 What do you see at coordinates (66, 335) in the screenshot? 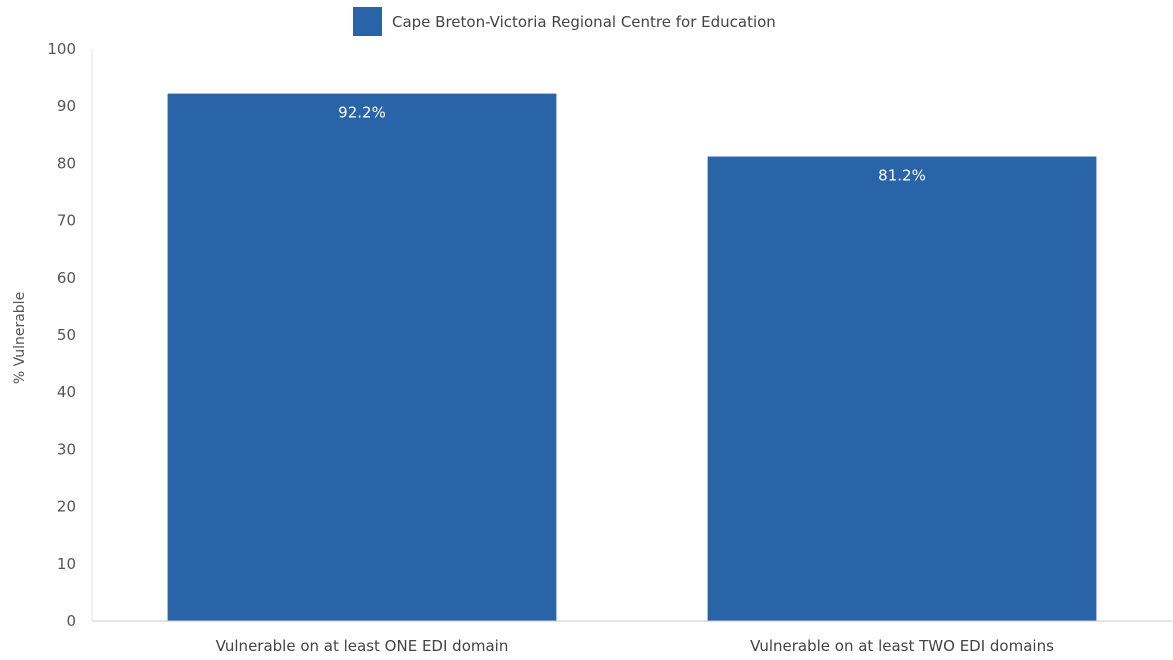
I see `y-tick-label: 50` at bounding box center [66, 335].